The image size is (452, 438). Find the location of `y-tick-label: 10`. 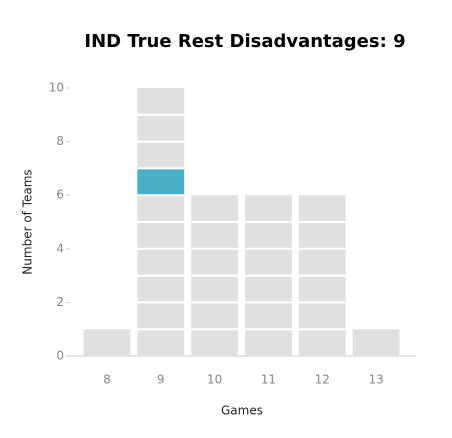

y-tick-label: 10 is located at coordinates (56, 88).